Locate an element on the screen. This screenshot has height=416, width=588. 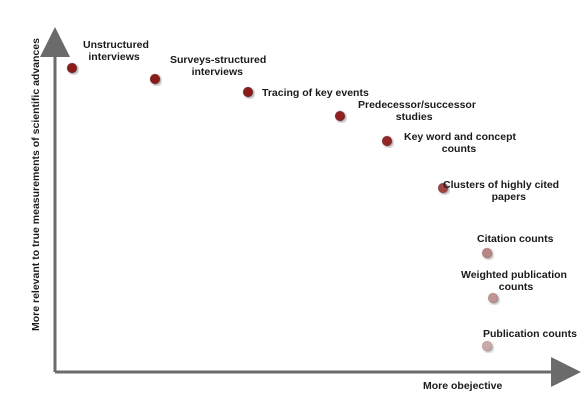
data-point-label-line: Tracing of key events is located at coordinates (315, 93).